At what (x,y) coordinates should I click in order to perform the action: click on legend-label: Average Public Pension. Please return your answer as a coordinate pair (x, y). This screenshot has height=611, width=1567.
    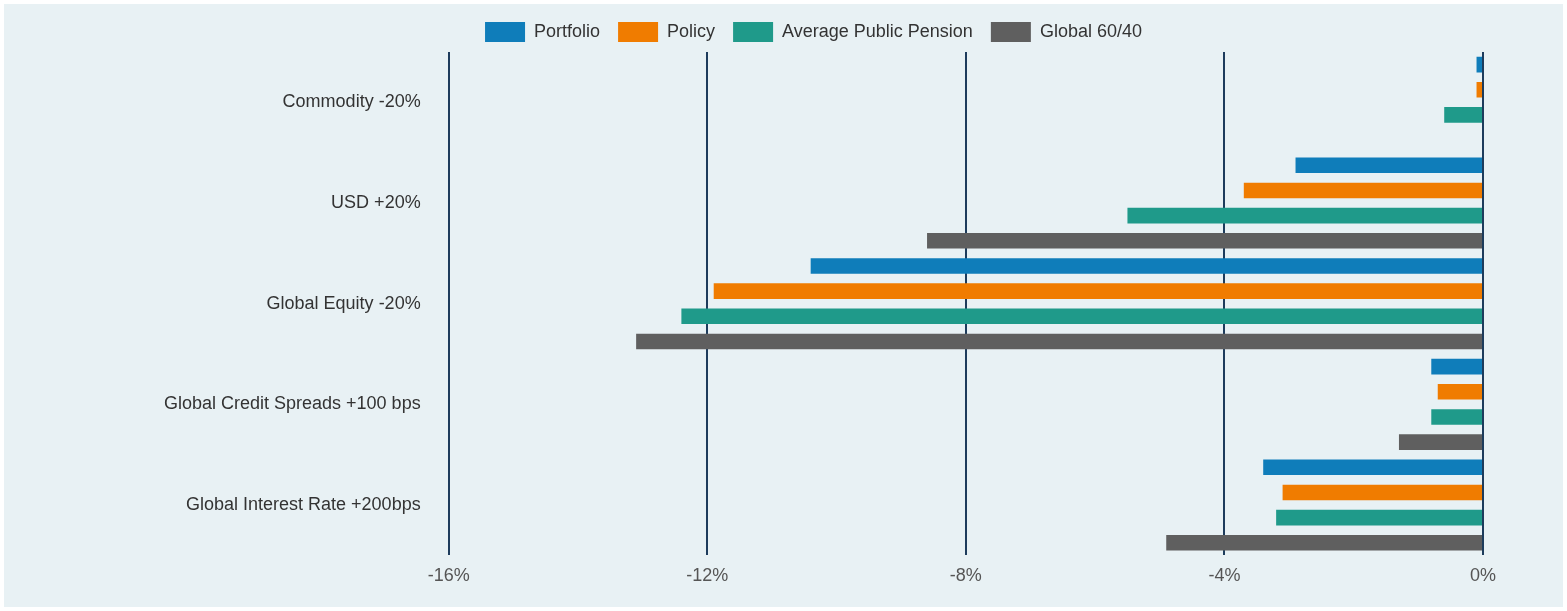
    Looking at the image, I should click on (877, 30).